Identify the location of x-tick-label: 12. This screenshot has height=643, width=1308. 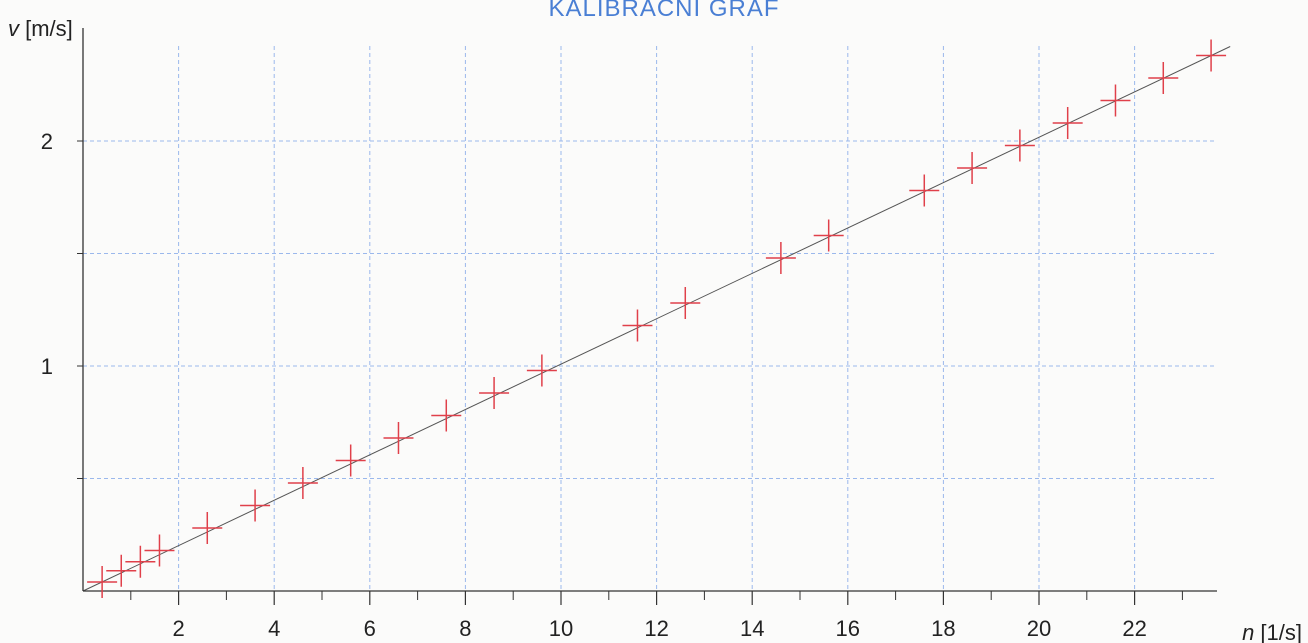
(656, 628).